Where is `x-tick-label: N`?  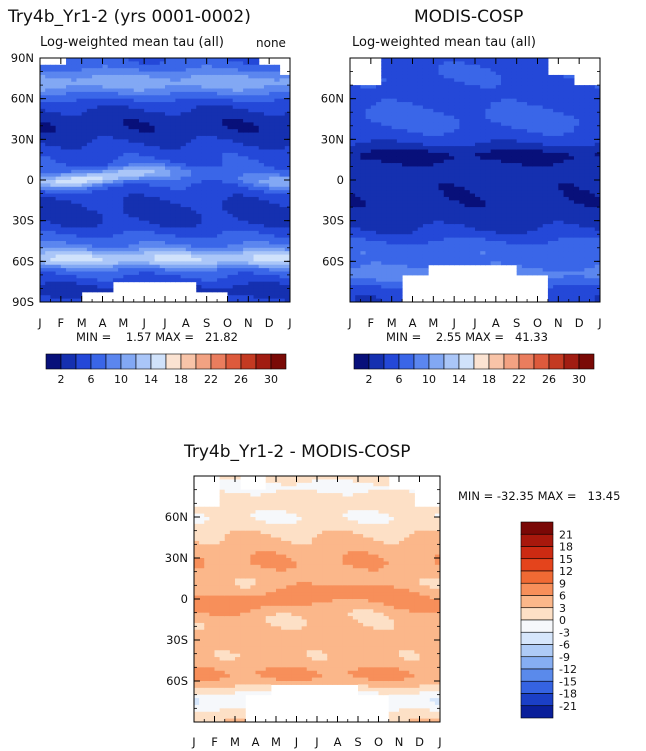 x-tick-label: N is located at coordinates (248, 323).